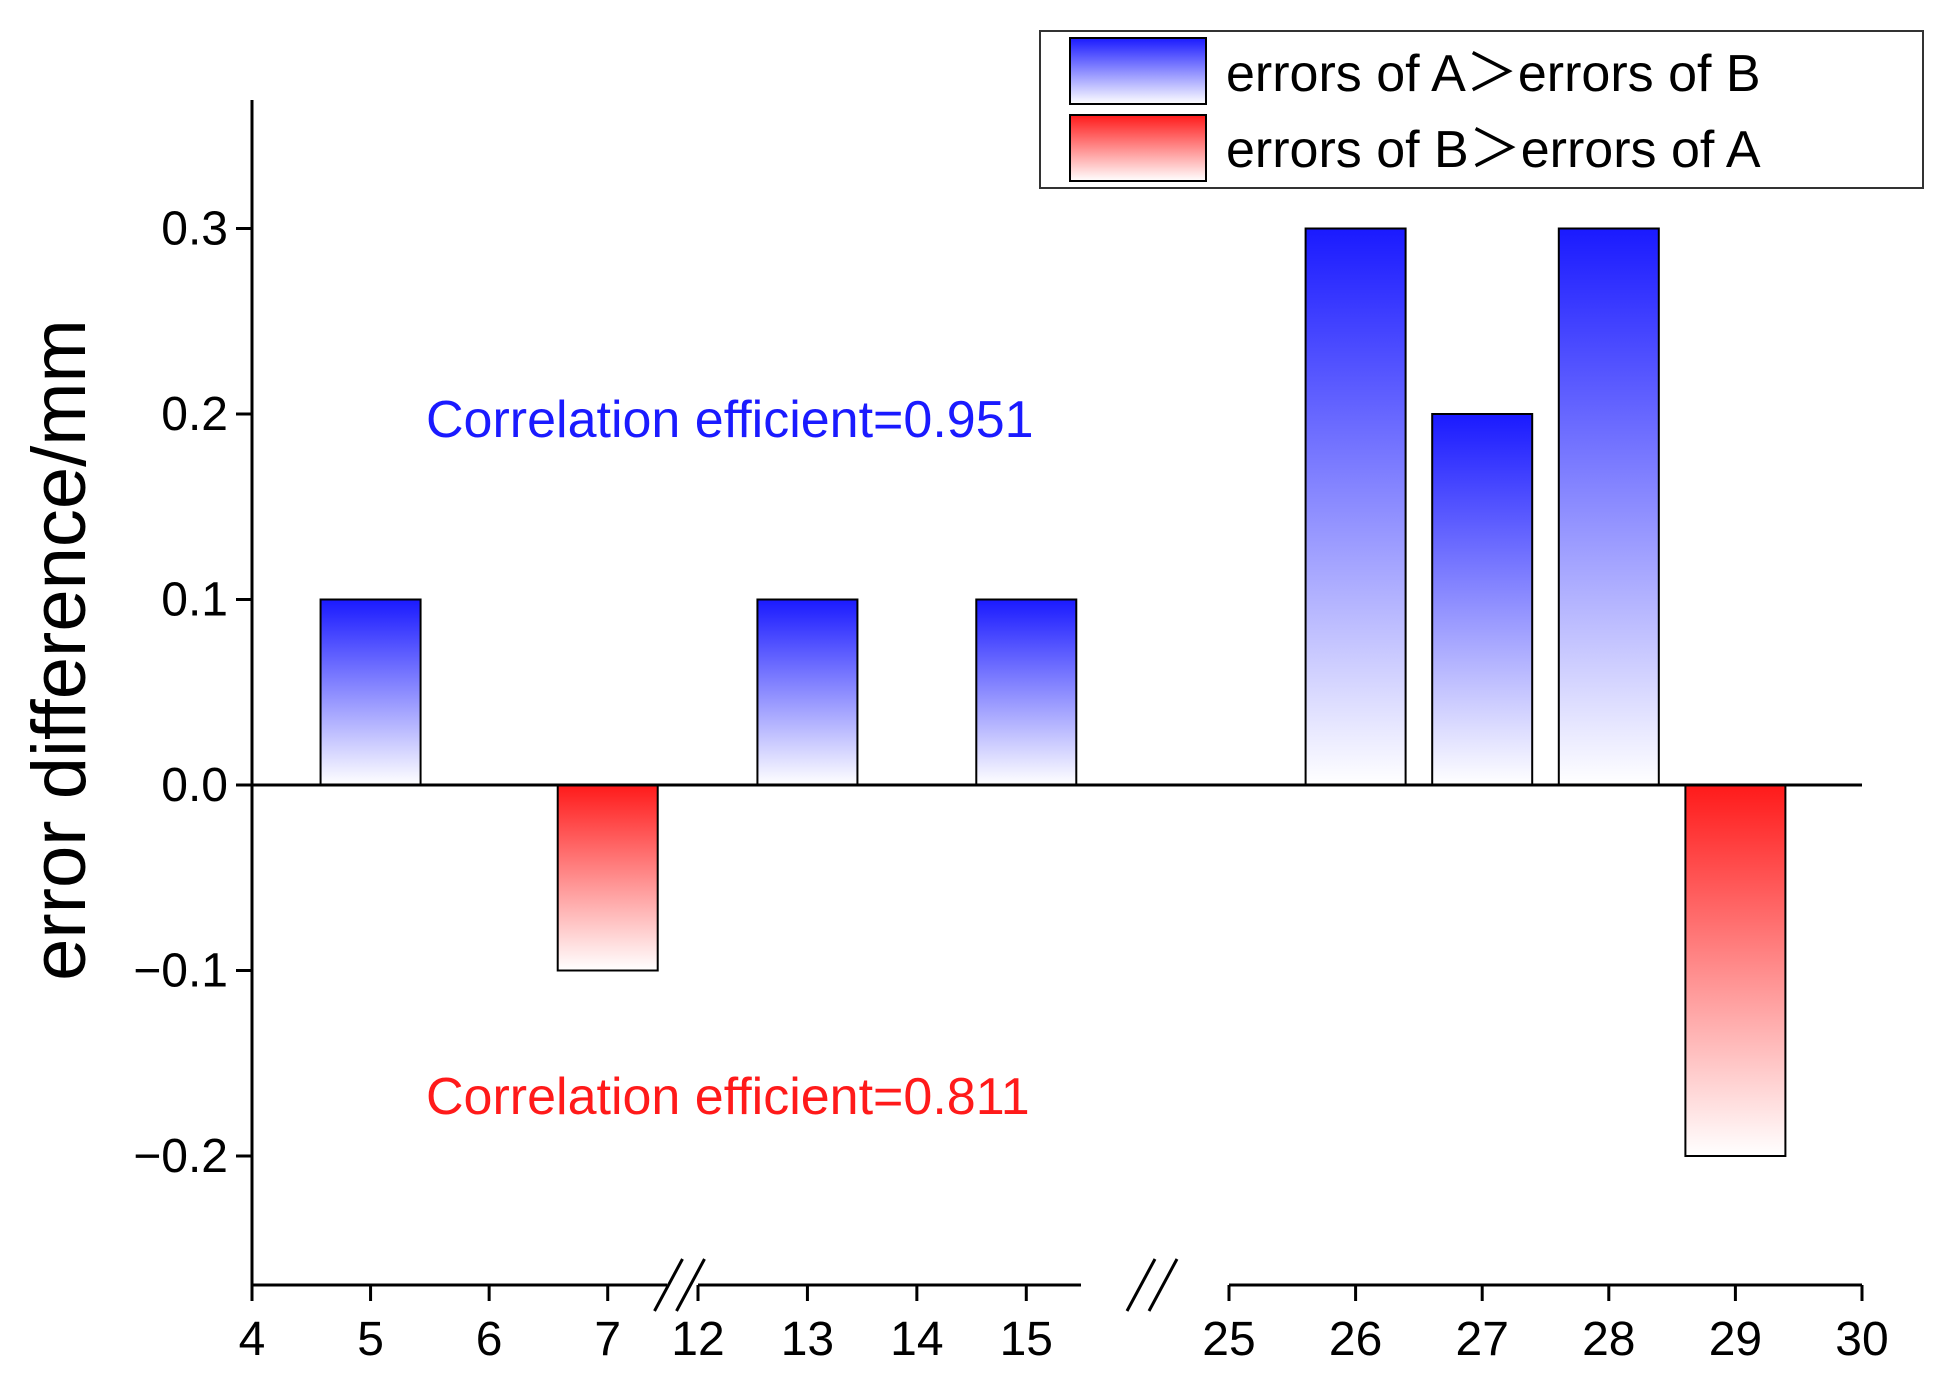 This screenshot has width=1934, height=1383. What do you see at coordinates (607, 878) in the screenshot?
I see `bar-b-gt-a-x7` at bounding box center [607, 878].